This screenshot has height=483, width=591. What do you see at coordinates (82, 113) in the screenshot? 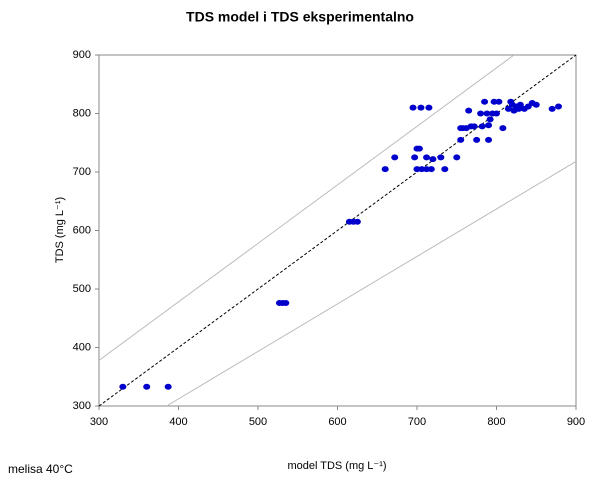
I see `y-tick-label: 800` at bounding box center [82, 113].